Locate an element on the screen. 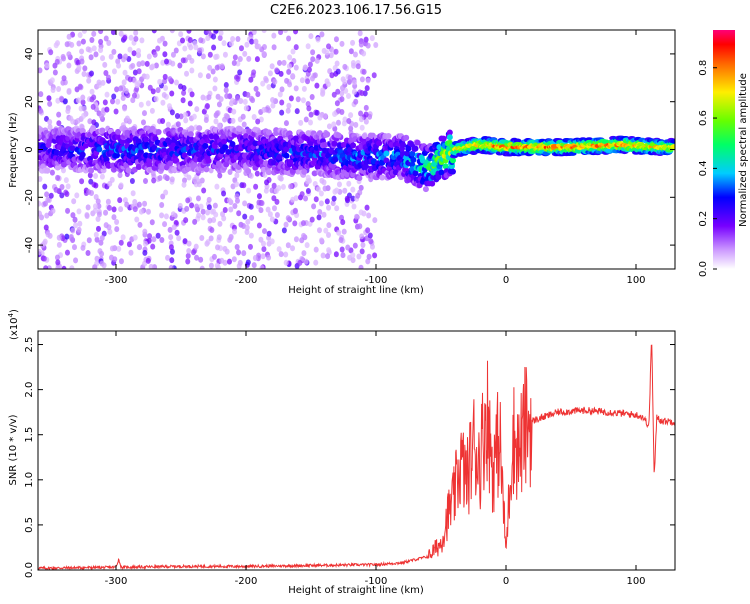 Image resolution: width=750 pixels, height=604 pixels. y-tick-label: 1.5 is located at coordinates (29, 435).